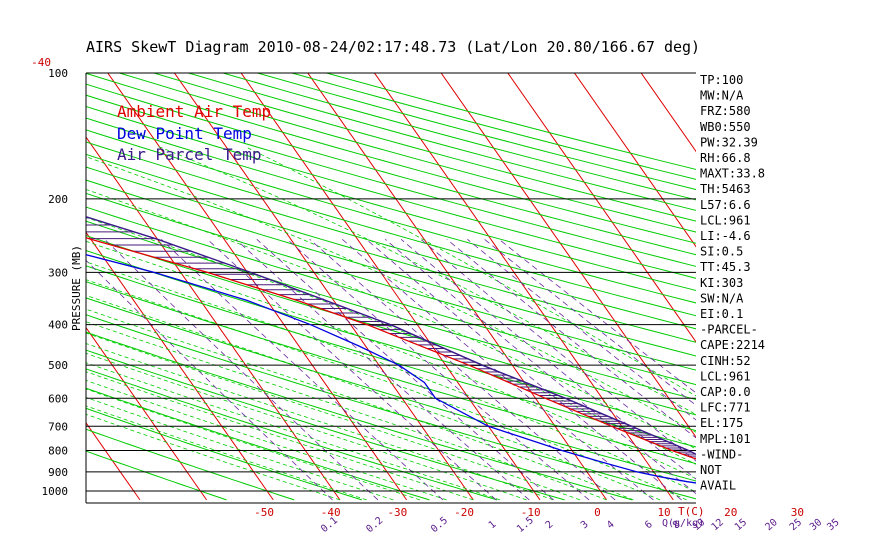  What do you see at coordinates (649, 525) in the screenshot?
I see `mixing-ratio-tick-label: 6` at bounding box center [649, 525].